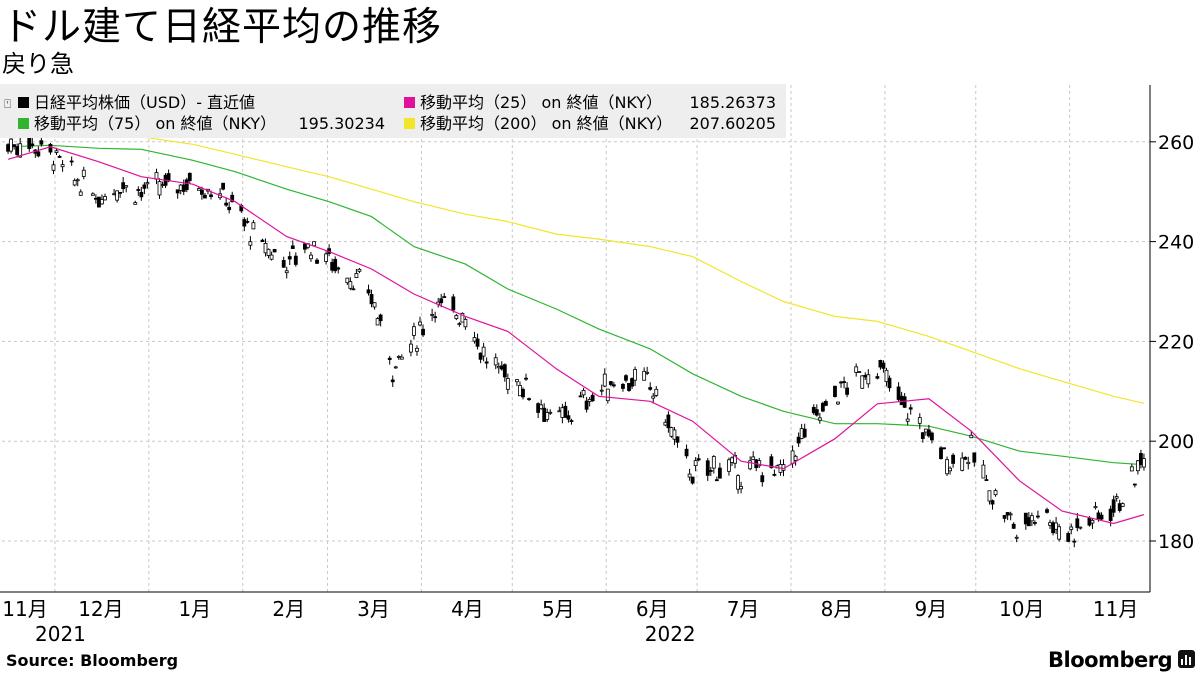 This screenshot has width=1200, height=675. Describe the element at coordinates (222, 27) in the screenshot. I see `chart-title: ドル建て日経平均の推移` at that location.